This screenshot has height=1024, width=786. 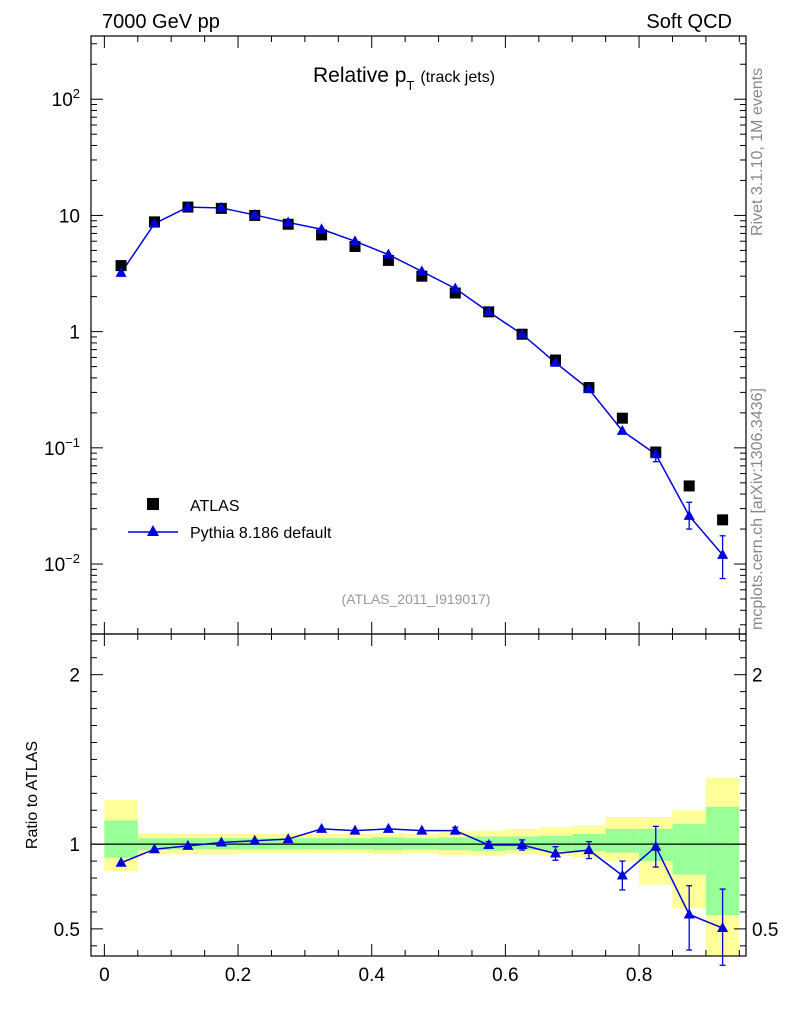 I want to click on y-tick-label-1: 1, so click(x=74, y=333).